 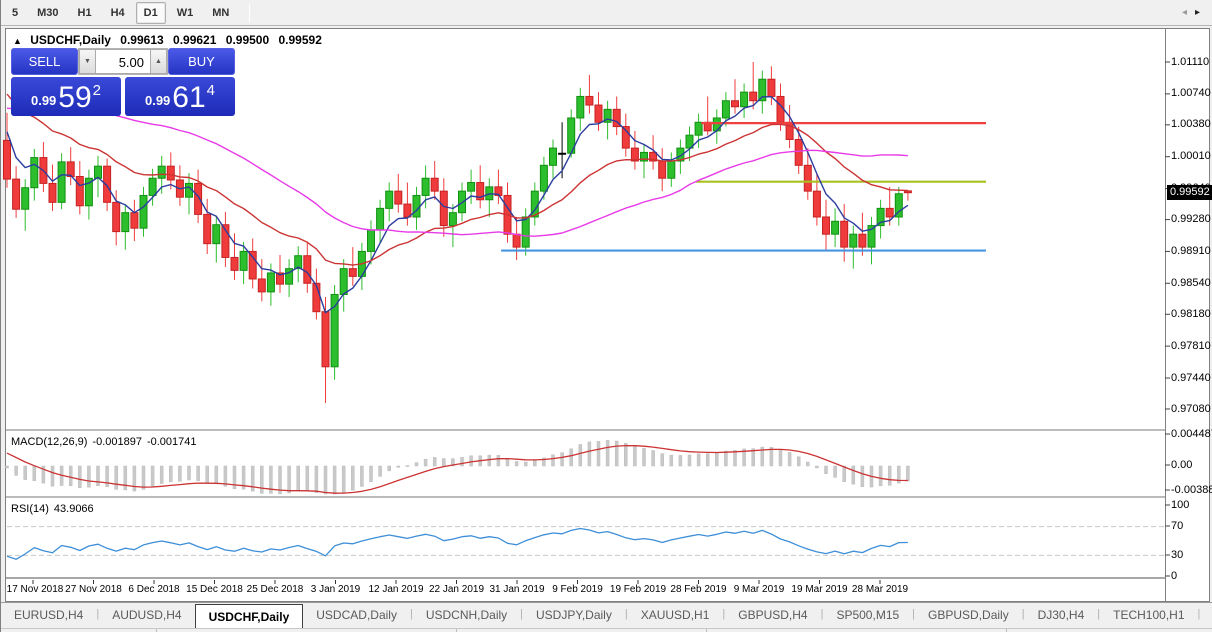 I want to click on buy-price-display: 0.99 61 4, so click(x=180, y=96).